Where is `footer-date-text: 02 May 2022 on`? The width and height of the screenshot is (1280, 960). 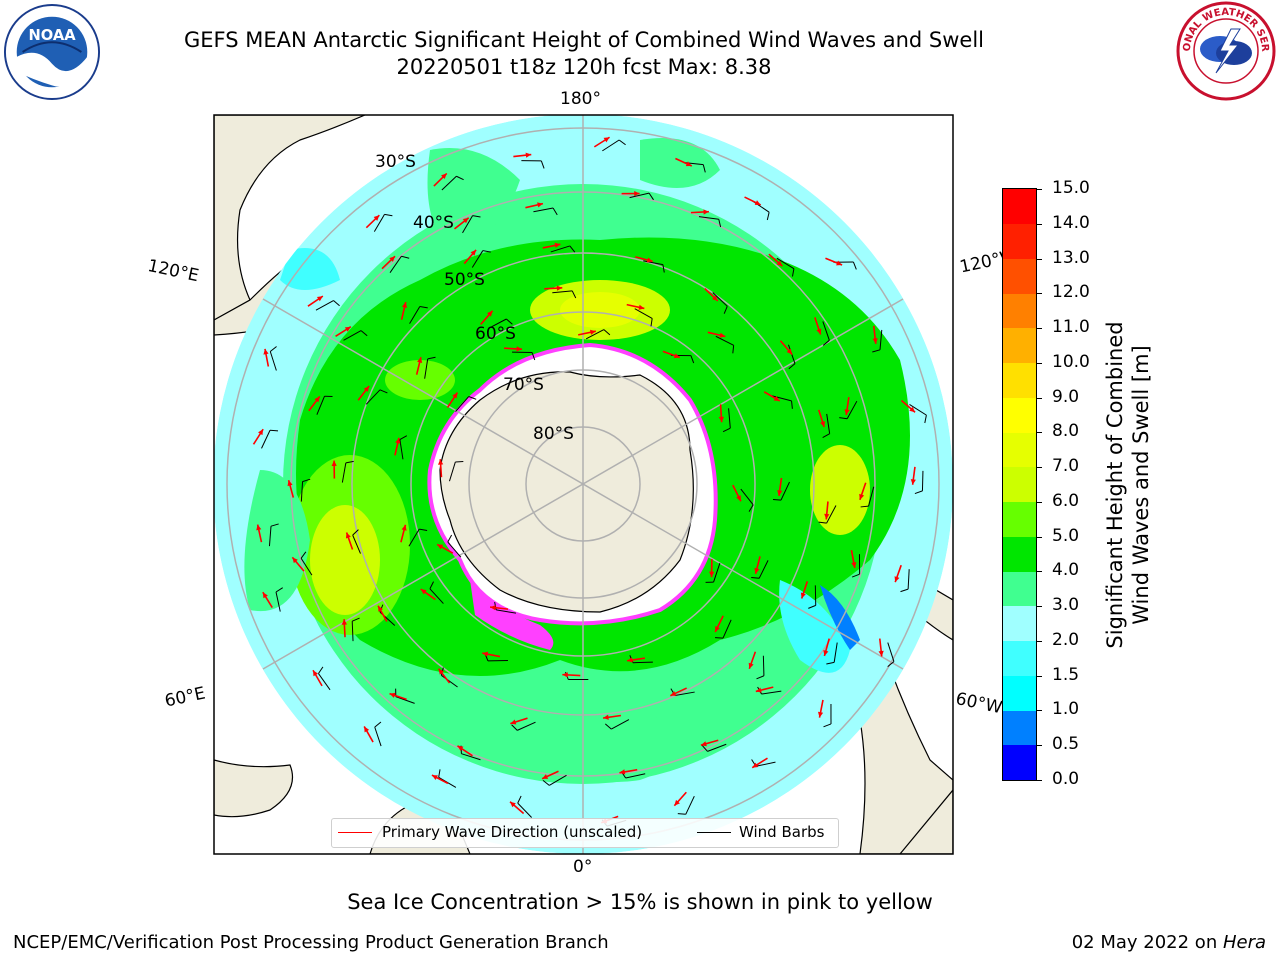
footer-date-text: 02 May 2022 on is located at coordinates (1147, 942).